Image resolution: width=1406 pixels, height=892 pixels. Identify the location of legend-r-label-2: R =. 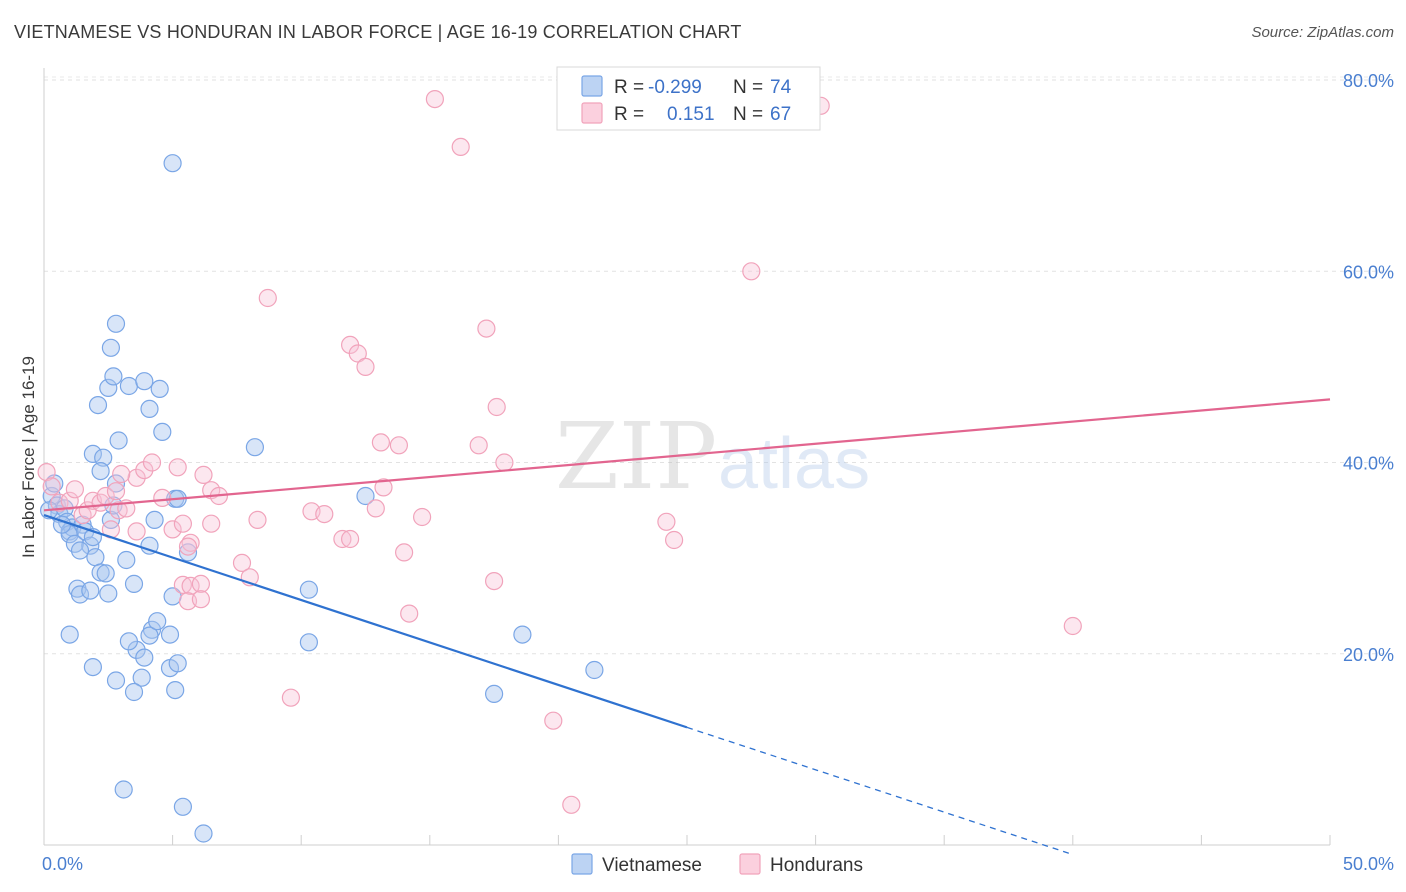
(629, 114).